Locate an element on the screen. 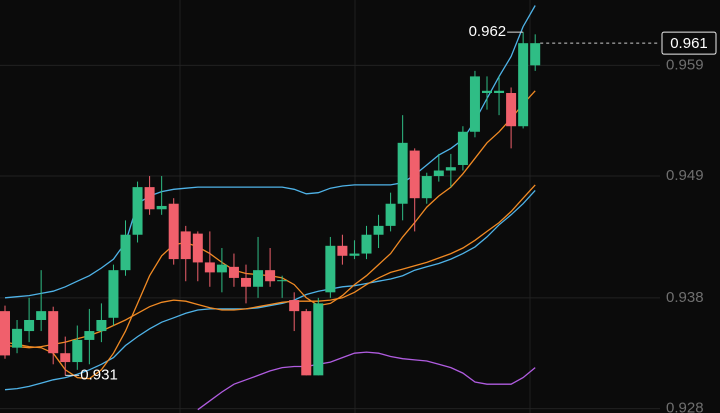 The height and width of the screenshot is (413, 720). indicator-line is located at coordinates (366, 381).